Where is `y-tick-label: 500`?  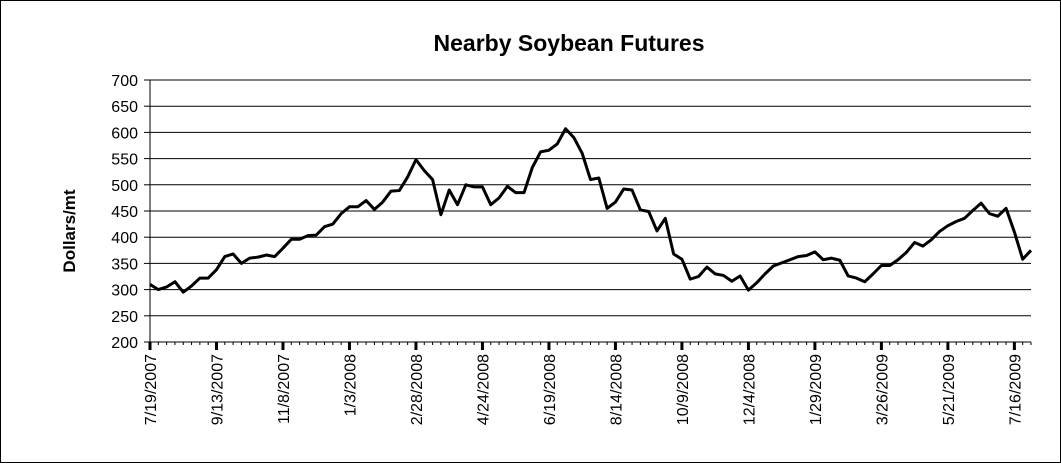 y-tick-label: 500 is located at coordinates (124, 186).